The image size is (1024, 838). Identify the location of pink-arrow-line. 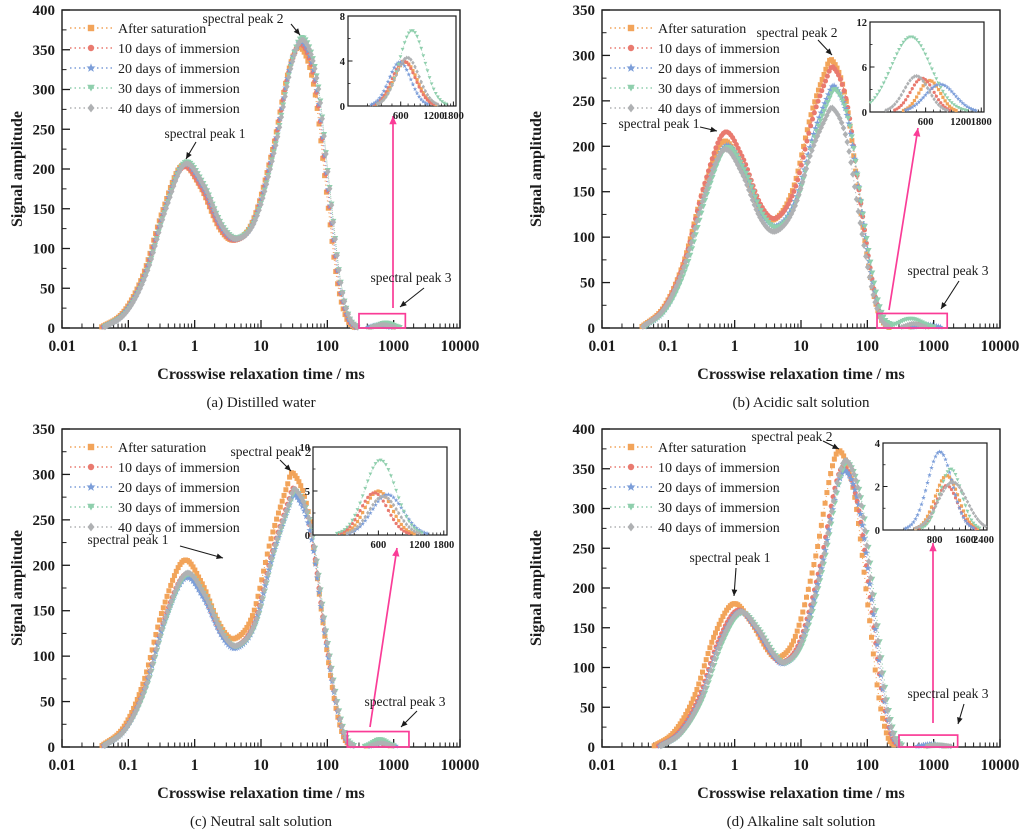
(903, 219).